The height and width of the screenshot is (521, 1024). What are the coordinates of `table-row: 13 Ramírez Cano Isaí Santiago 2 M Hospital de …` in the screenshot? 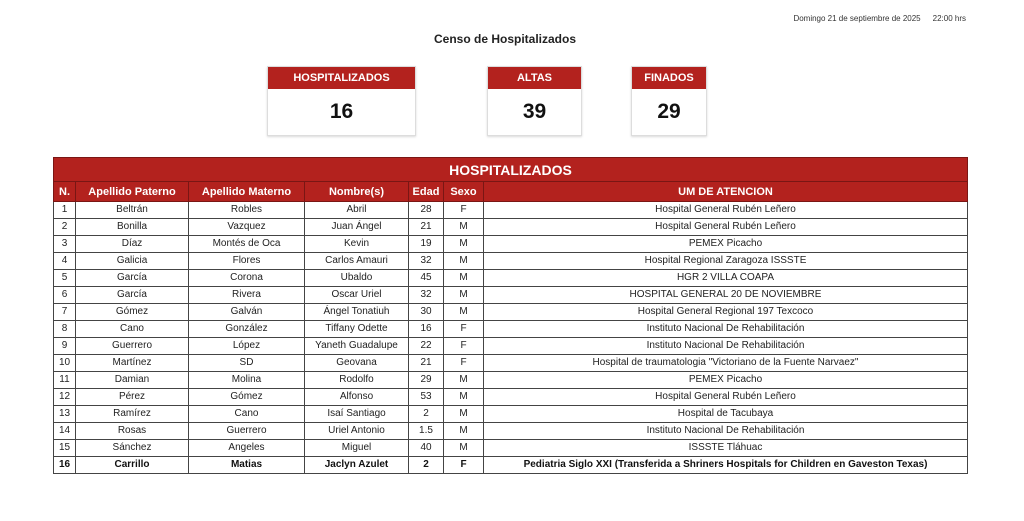 It's located at (510, 414).